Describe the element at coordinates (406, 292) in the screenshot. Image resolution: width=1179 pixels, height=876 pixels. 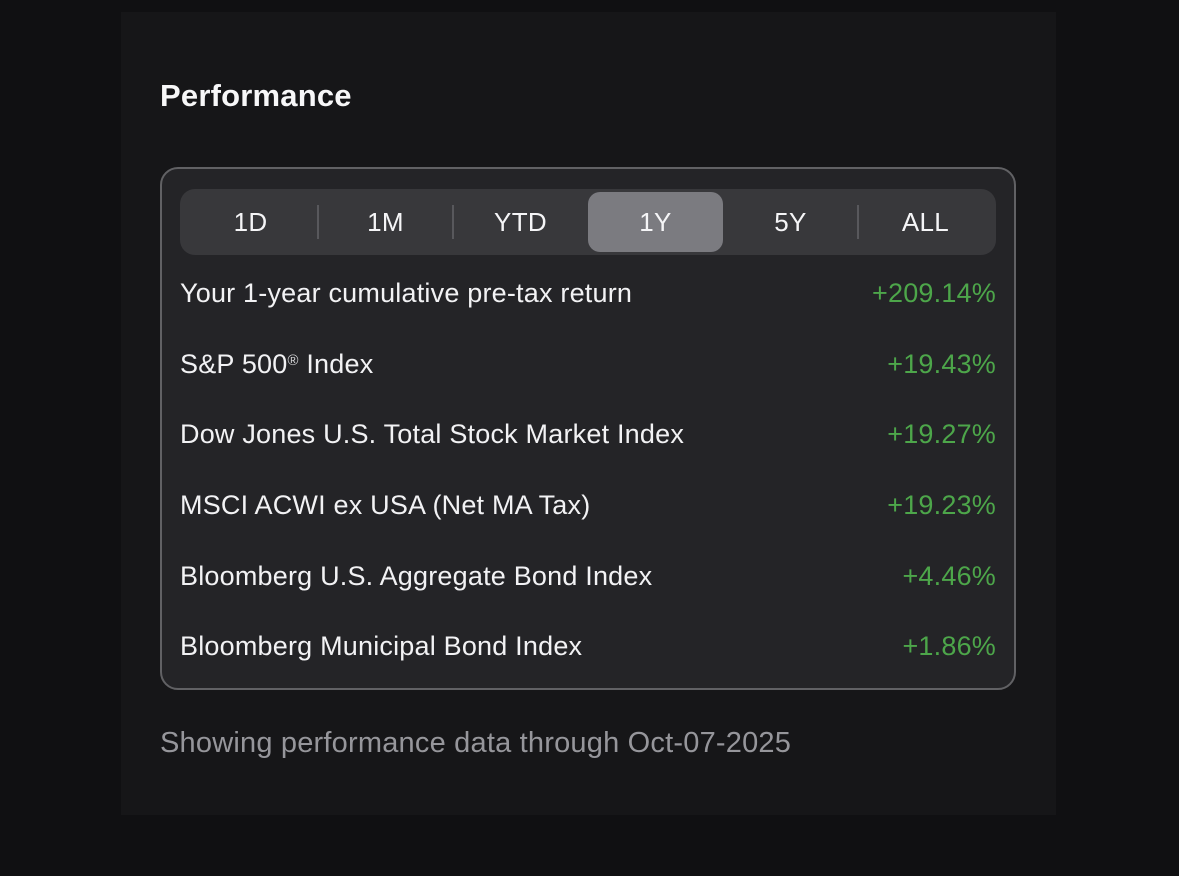
I see `row-label: Your 1-year cumulative pre-tax return` at that location.